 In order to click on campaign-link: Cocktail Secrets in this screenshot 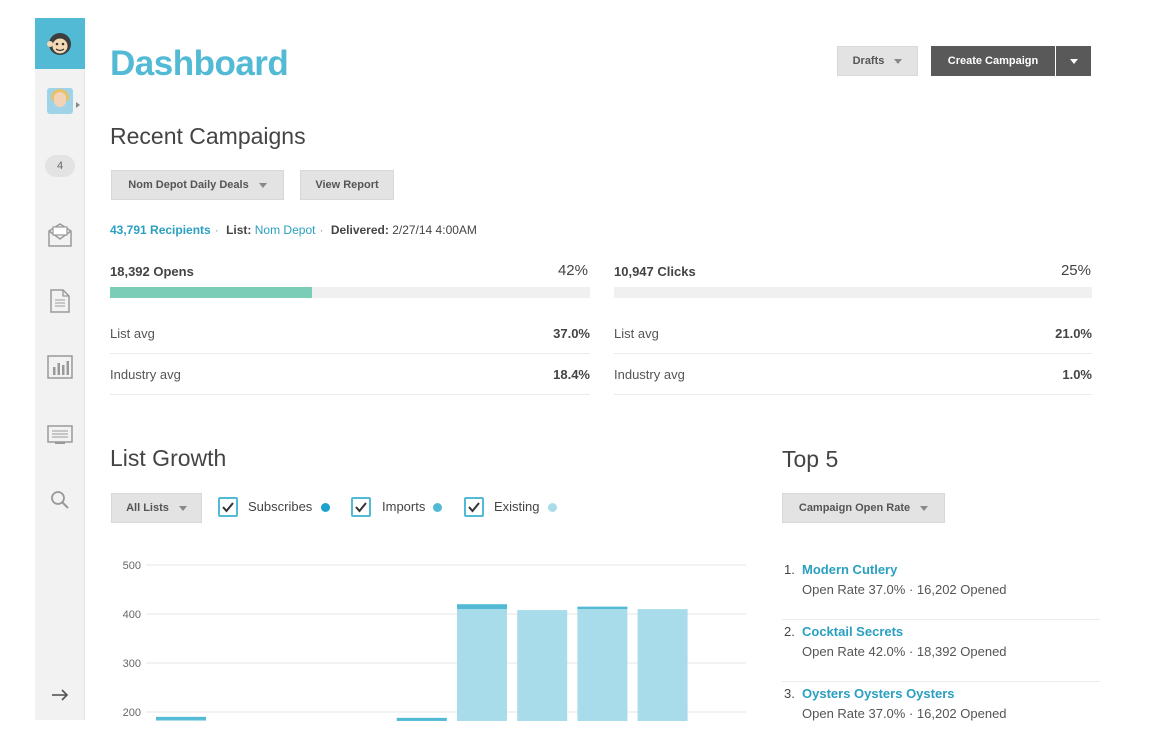, I will do `click(853, 631)`.